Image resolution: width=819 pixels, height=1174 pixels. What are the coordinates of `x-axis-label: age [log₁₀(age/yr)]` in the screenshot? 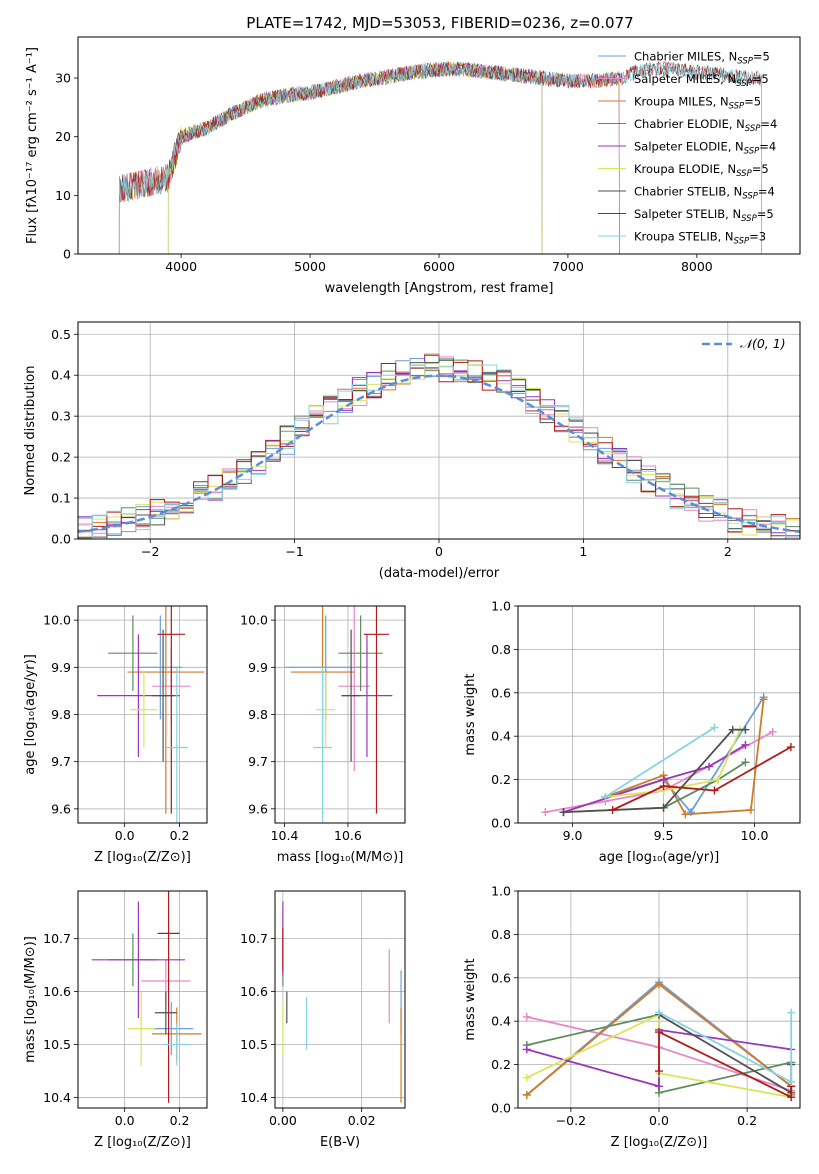 It's located at (659, 857).